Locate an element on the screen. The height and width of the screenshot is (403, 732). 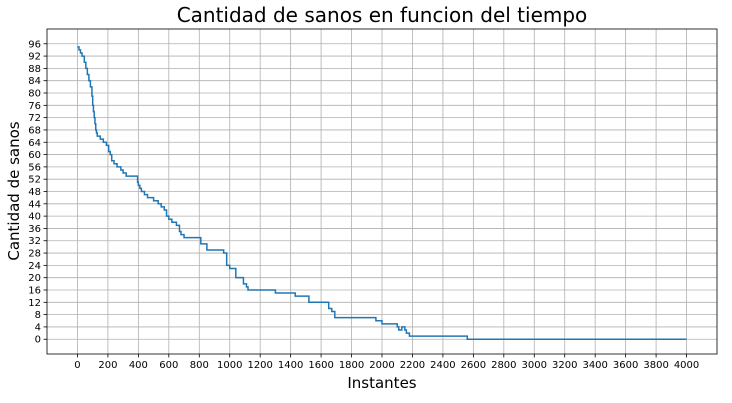
x-tick-label: 1400 is located at coordinates (290, 365).